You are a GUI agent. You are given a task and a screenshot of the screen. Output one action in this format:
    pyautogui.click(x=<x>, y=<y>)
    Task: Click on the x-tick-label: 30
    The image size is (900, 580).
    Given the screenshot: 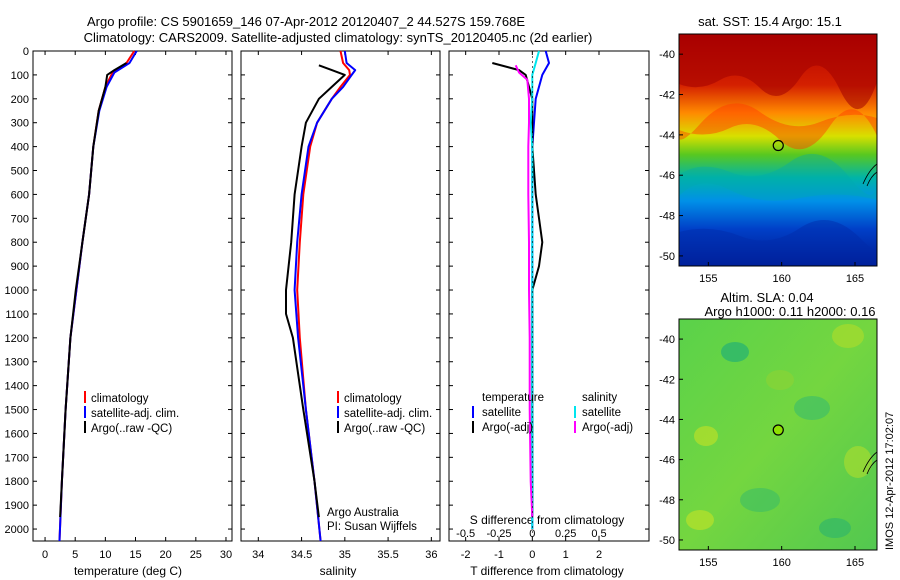 What is the action you would take?
    pyautogui.click(x=226, y=555)
    